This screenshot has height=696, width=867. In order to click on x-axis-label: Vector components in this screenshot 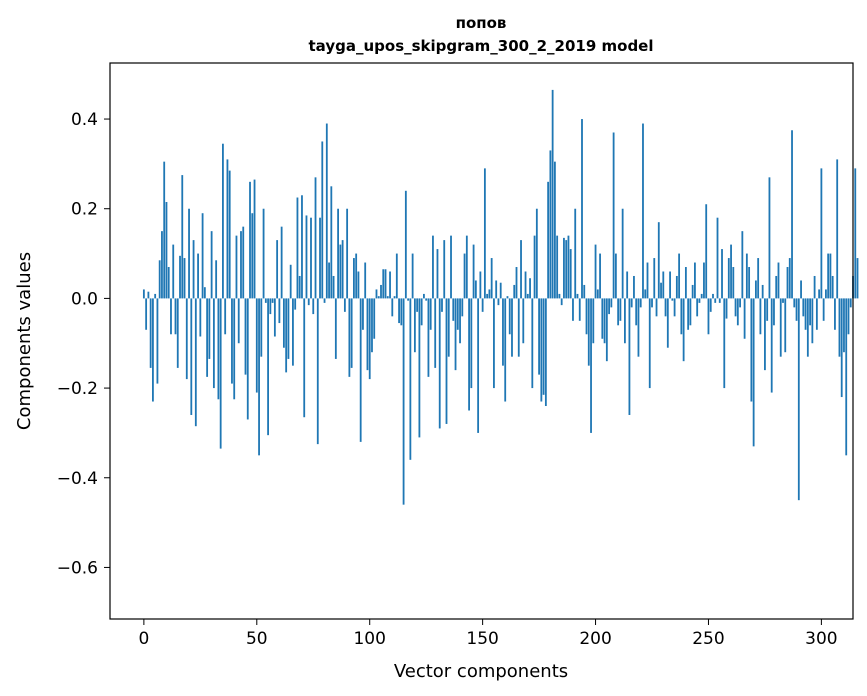, I will do `click(481, 671)`.